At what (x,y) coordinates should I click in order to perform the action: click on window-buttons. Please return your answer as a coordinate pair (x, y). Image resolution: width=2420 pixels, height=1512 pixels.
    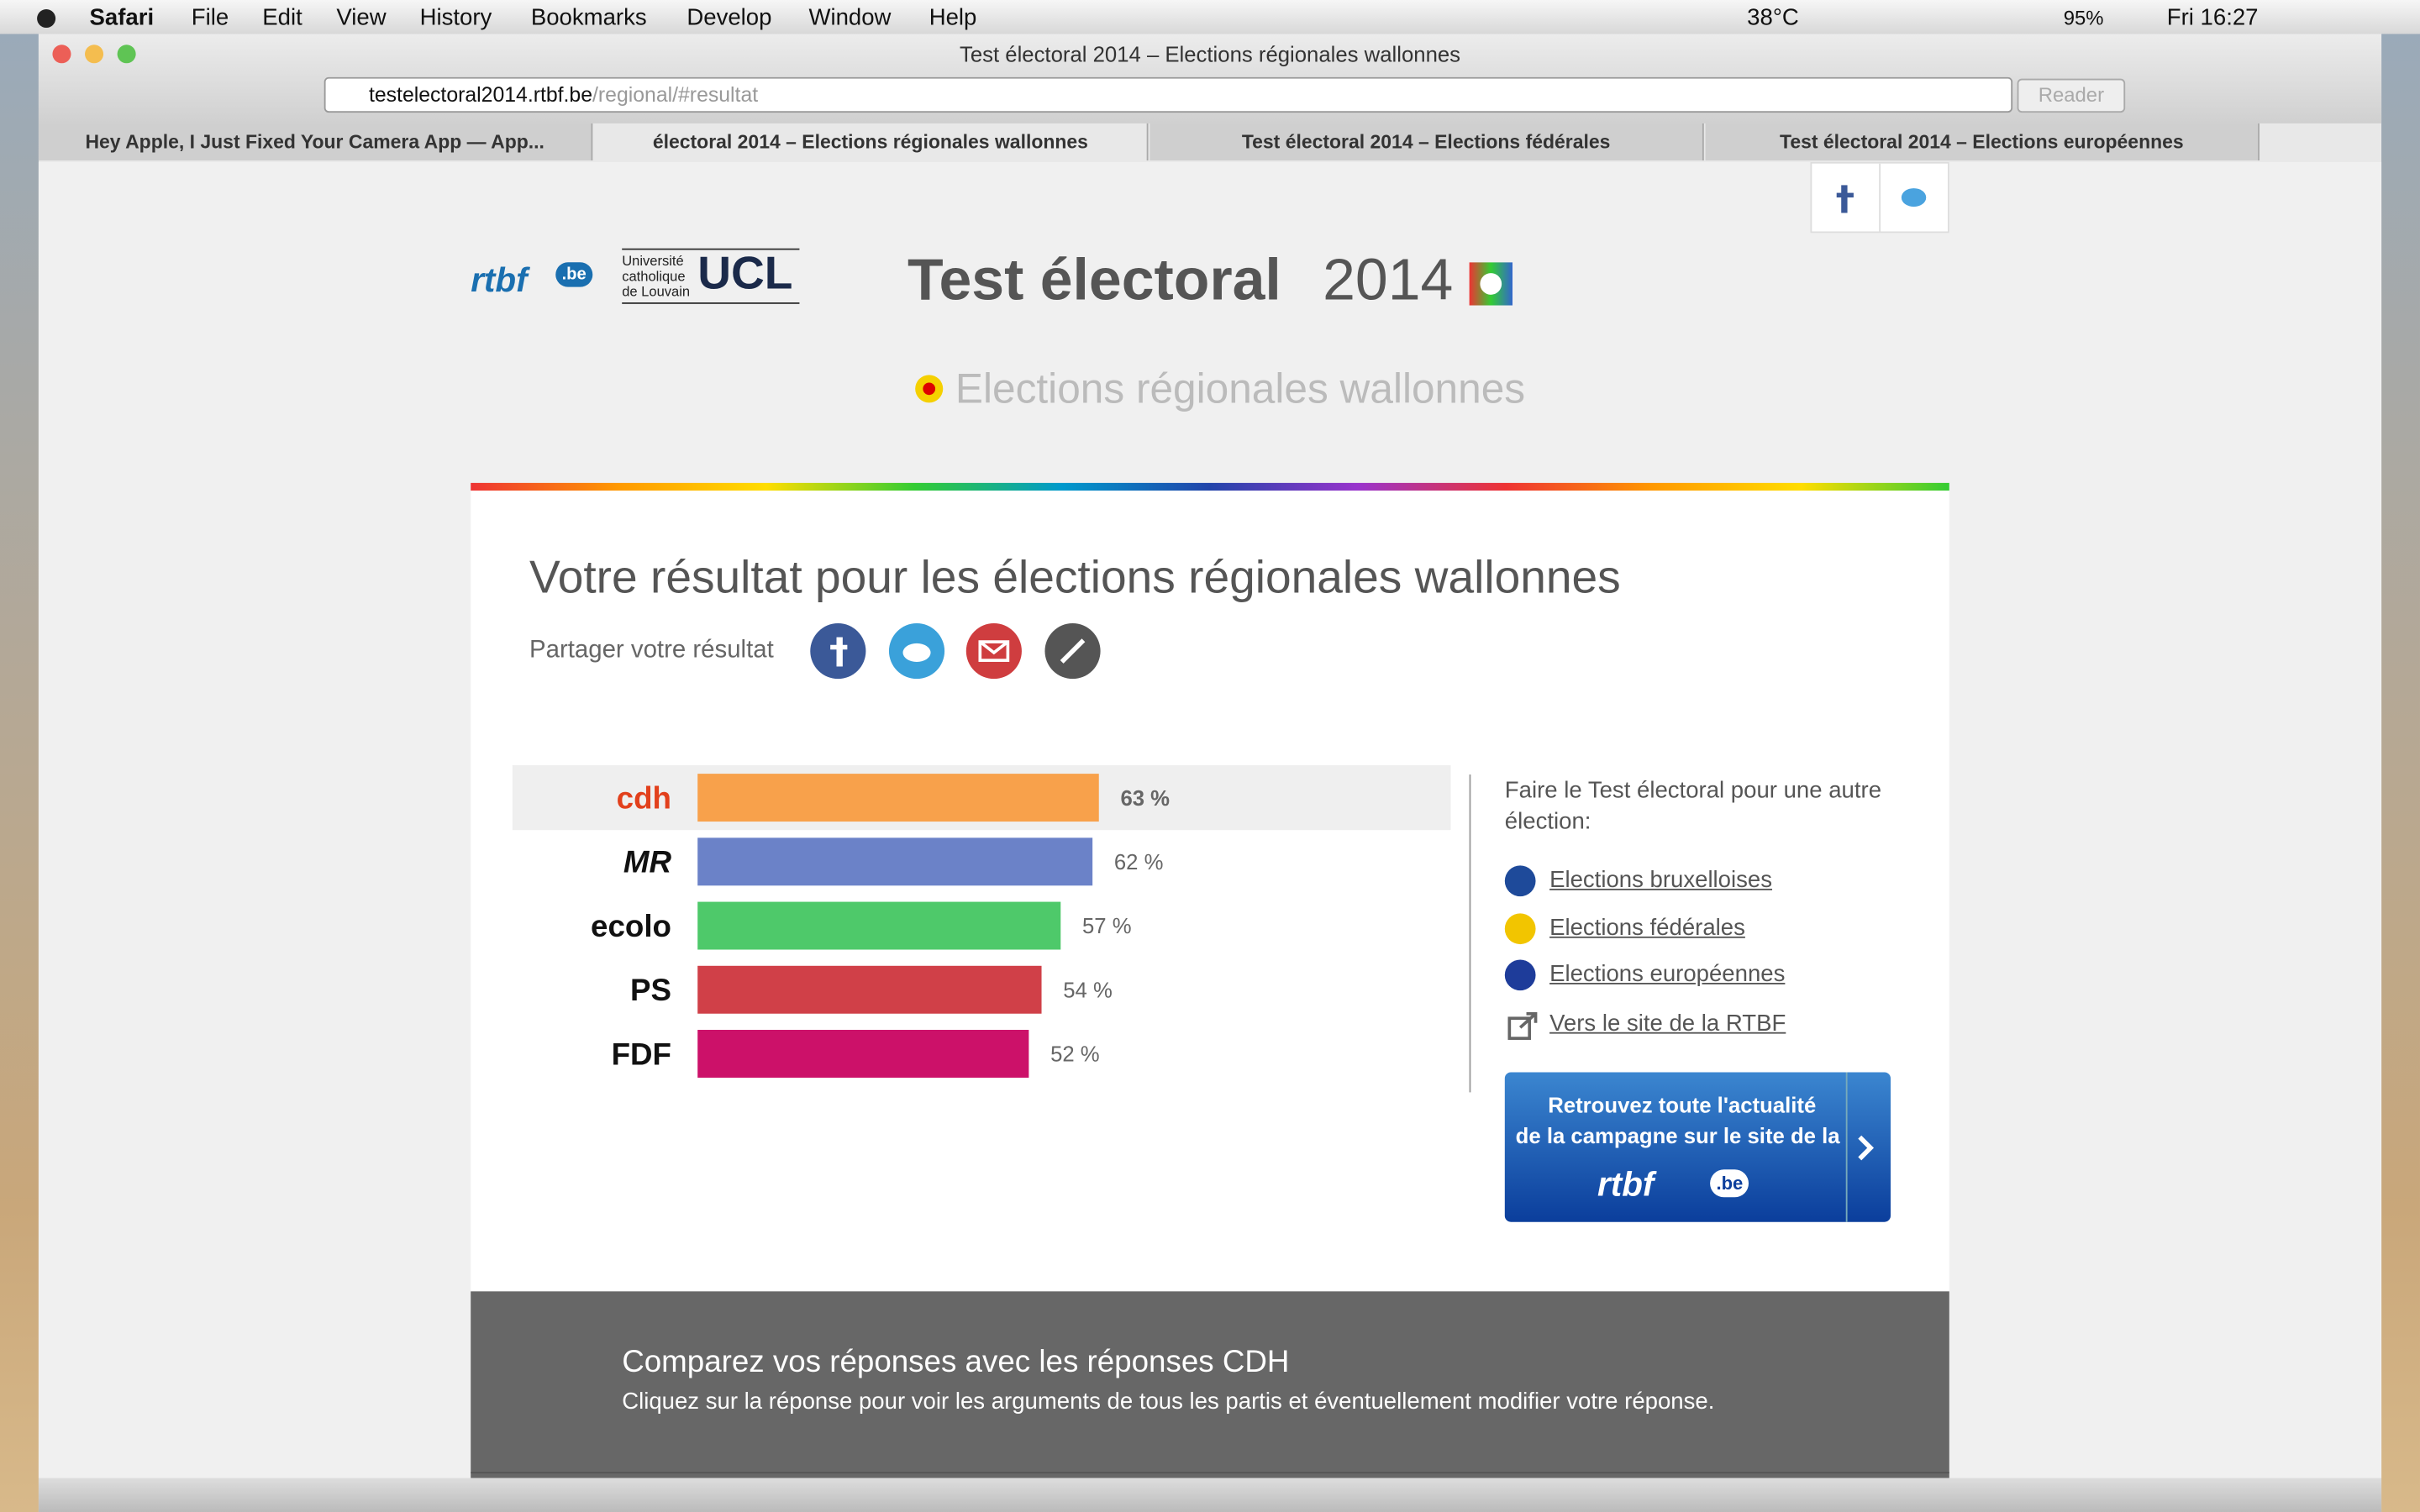
    Looking at the image, I should click on (99, 54).